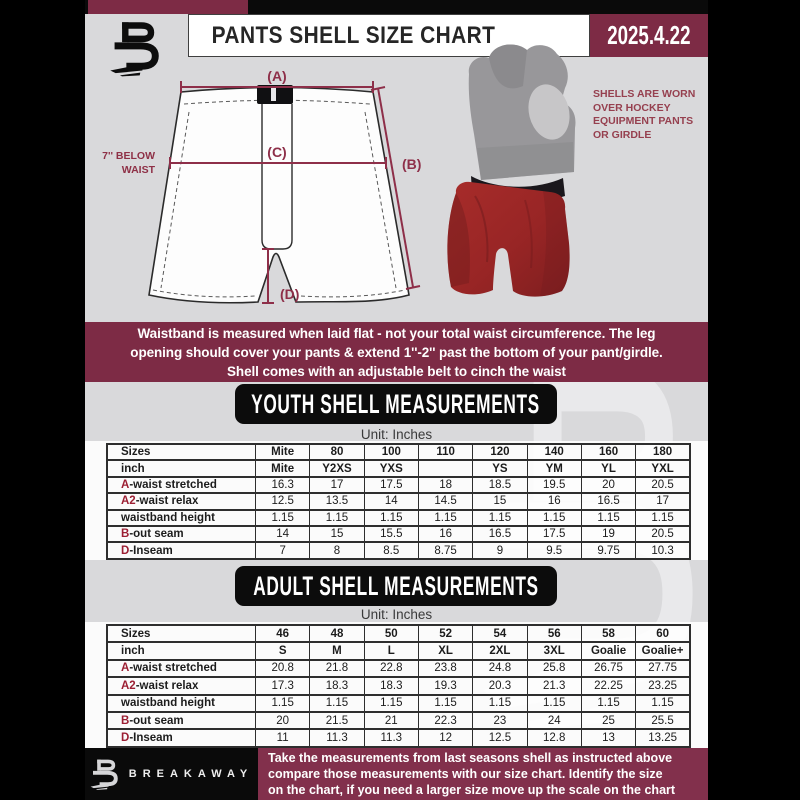  What do you see at coordinates (608, 485) in the screenshot?
I see `cell-value: 20` at bounding box center [608, 485].